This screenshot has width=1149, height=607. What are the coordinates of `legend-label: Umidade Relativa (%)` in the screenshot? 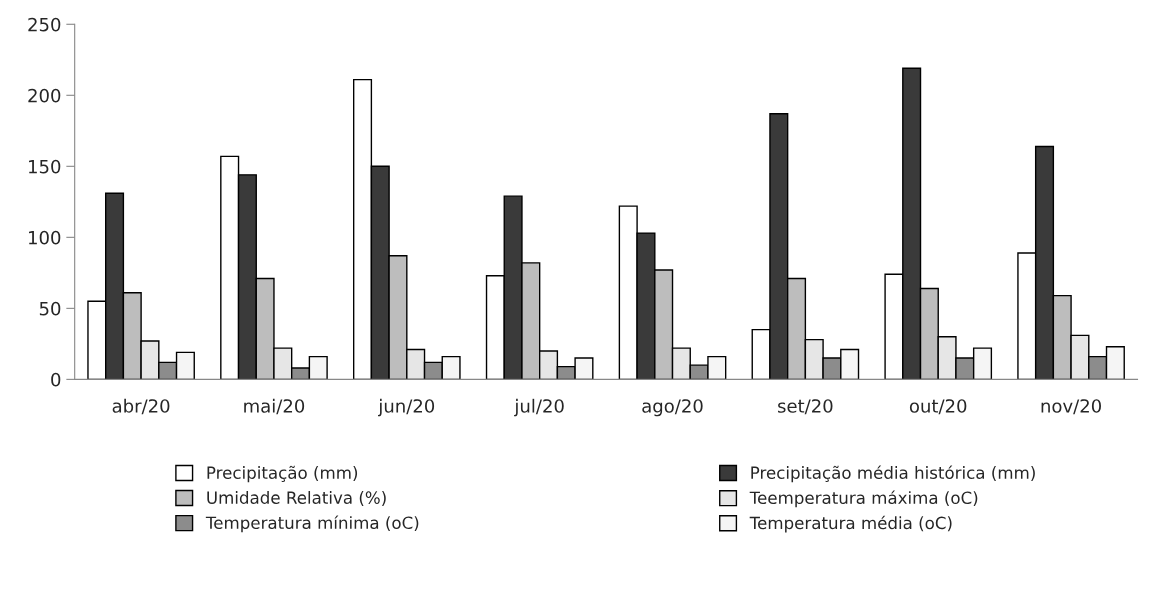 It's located at (296, 498).